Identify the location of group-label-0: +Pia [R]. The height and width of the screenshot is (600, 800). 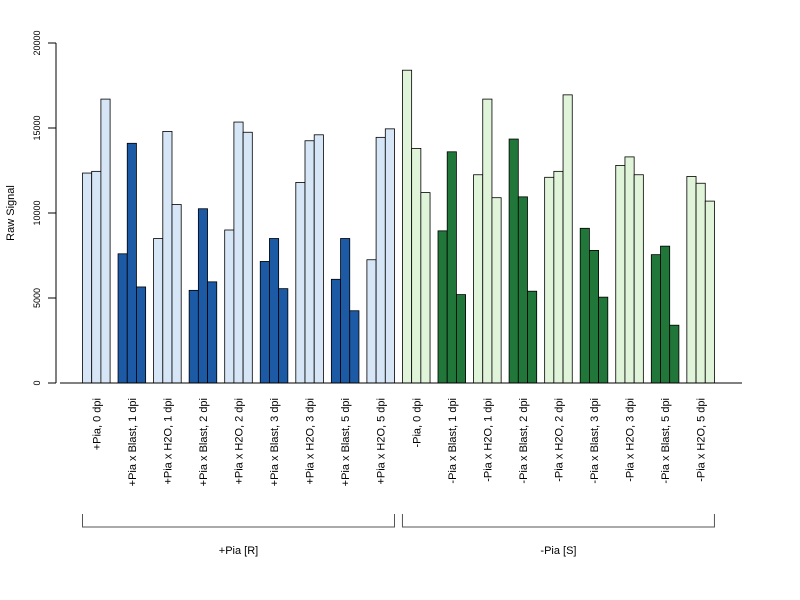
(238, 551).